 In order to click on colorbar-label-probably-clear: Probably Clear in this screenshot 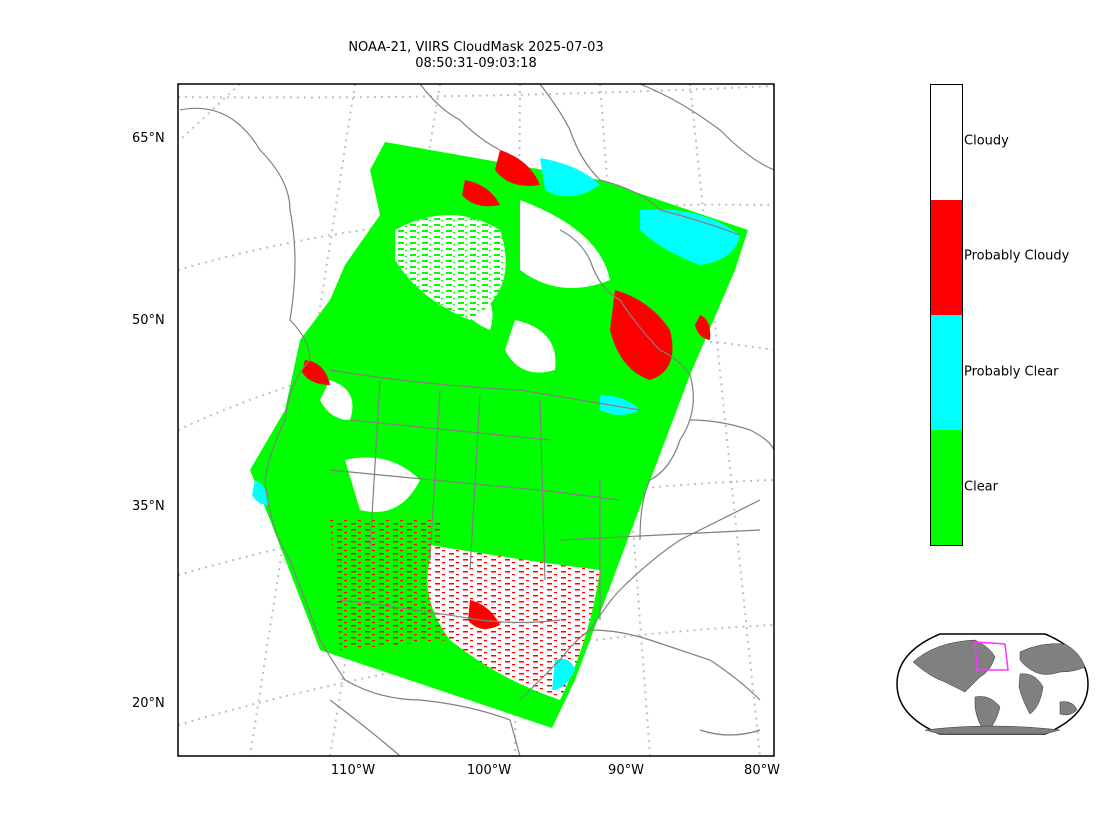, I will do `click(1011, 372)`.